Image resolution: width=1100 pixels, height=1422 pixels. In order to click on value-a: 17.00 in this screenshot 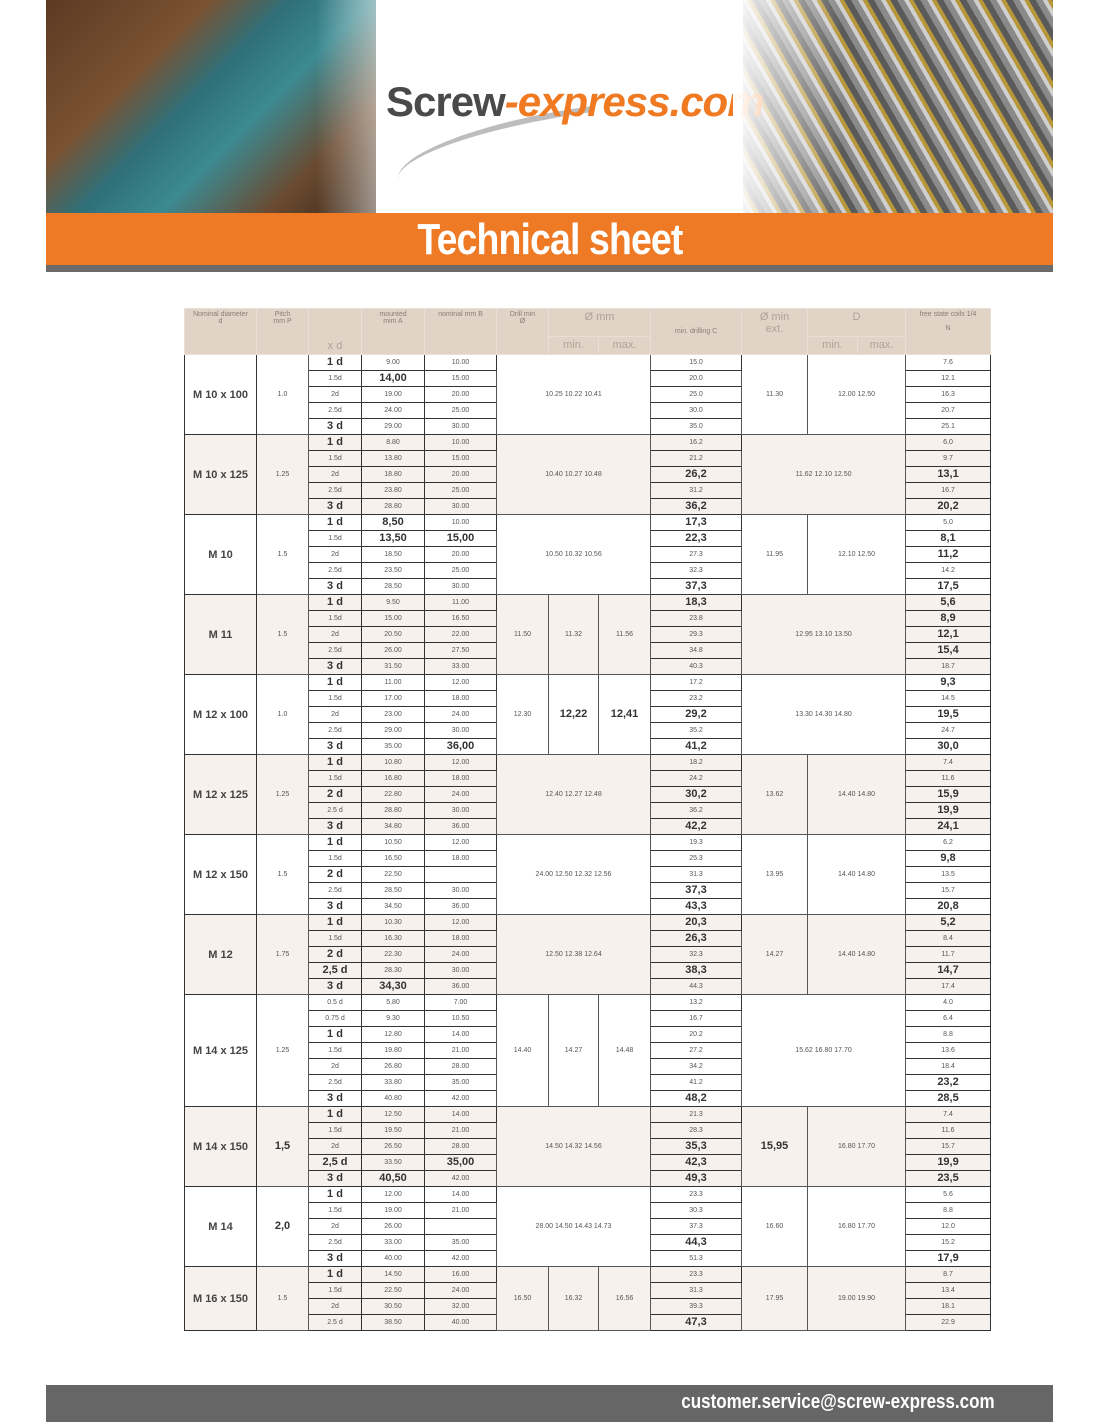, I will do `click(393, 698)`.